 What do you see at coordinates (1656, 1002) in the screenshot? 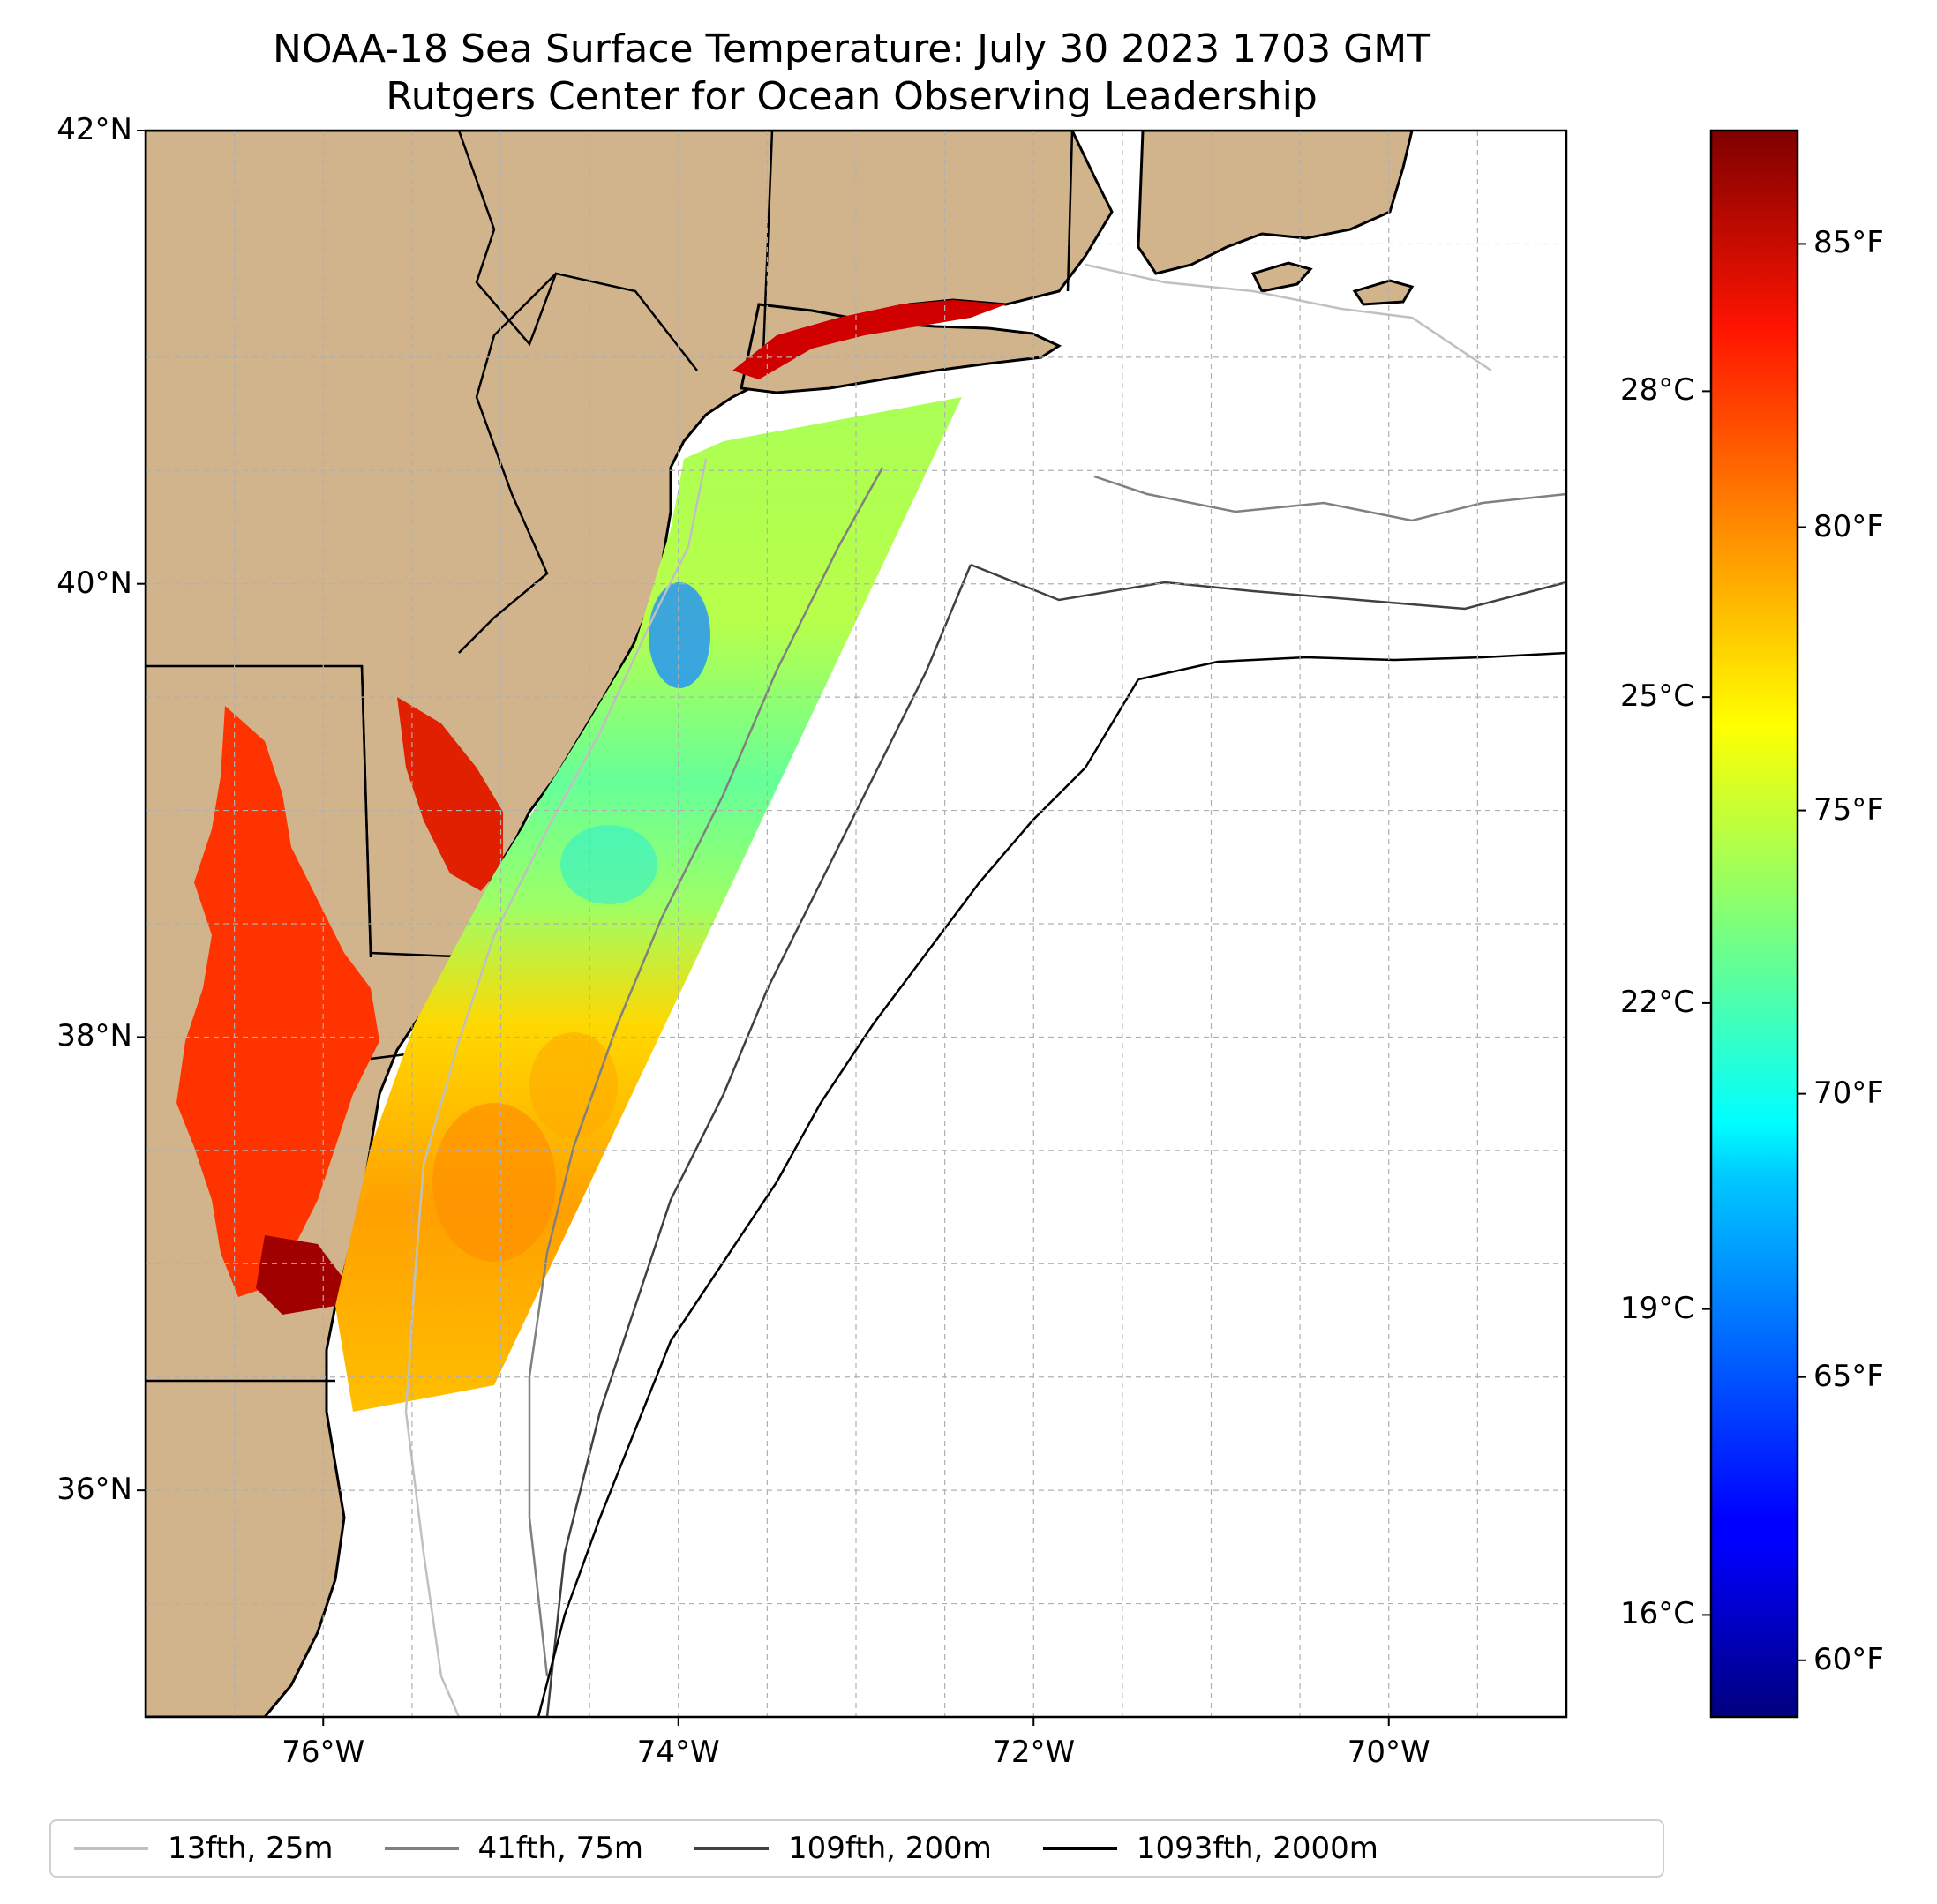
I see `colorbar-c-label: 22°C` at bounding box center [1656, 1002].